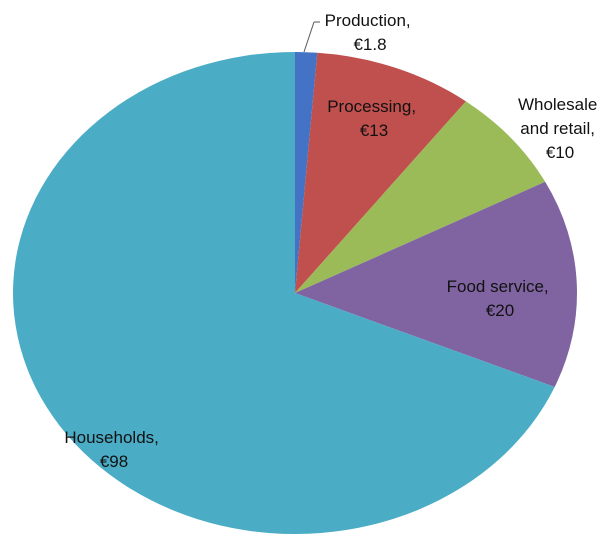 This screenshot has width=613, height=536. What do you see at coordinates (368, 20) in the screenshot?
I see `production-label-line1: Production,` at bounding box center [368, 20].